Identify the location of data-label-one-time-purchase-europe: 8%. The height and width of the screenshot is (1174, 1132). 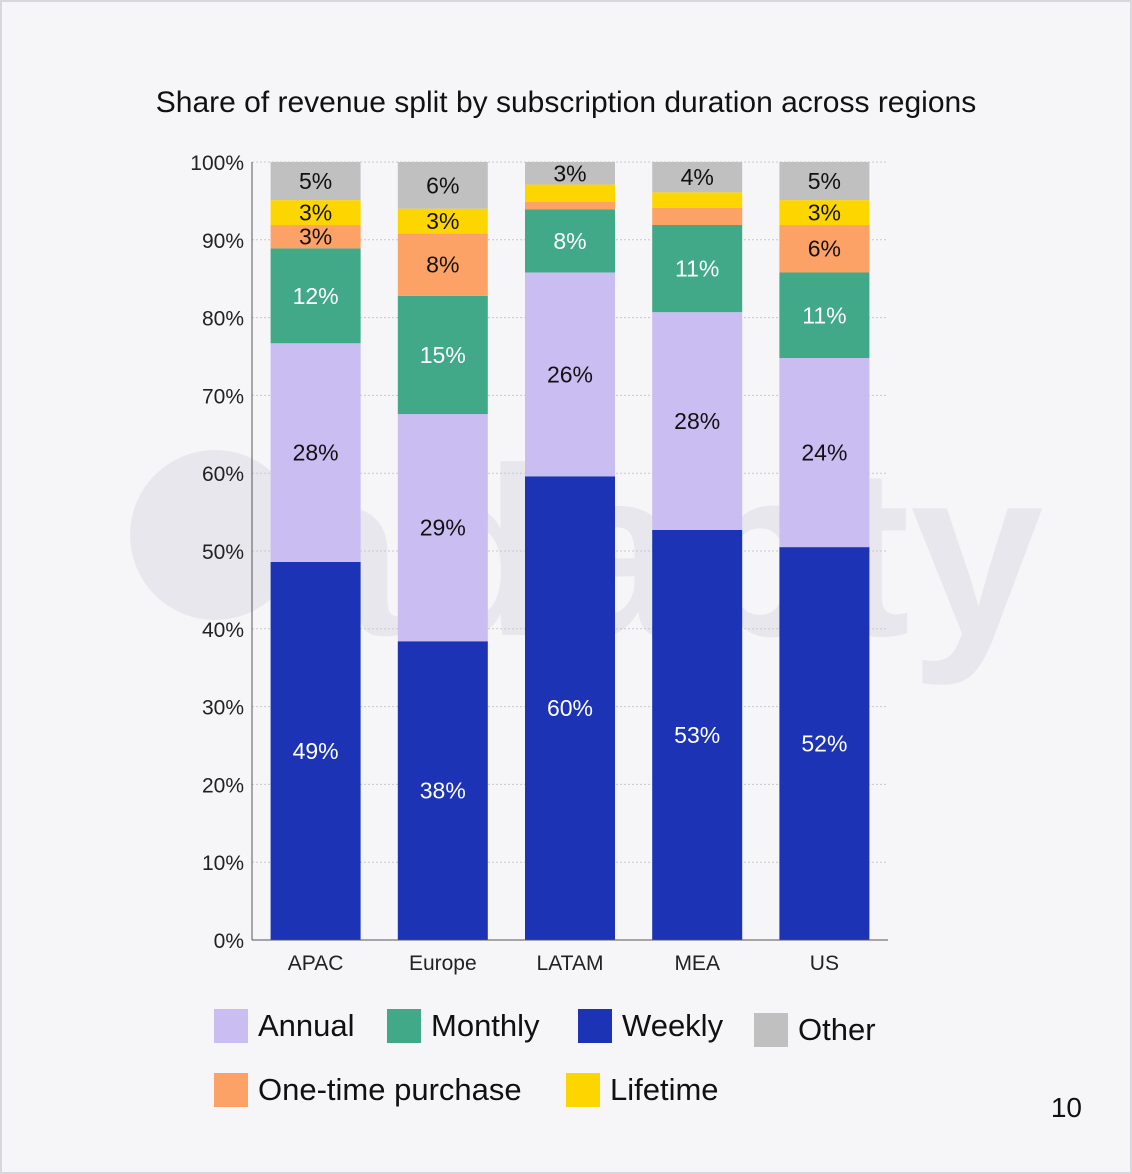
(442, 265).